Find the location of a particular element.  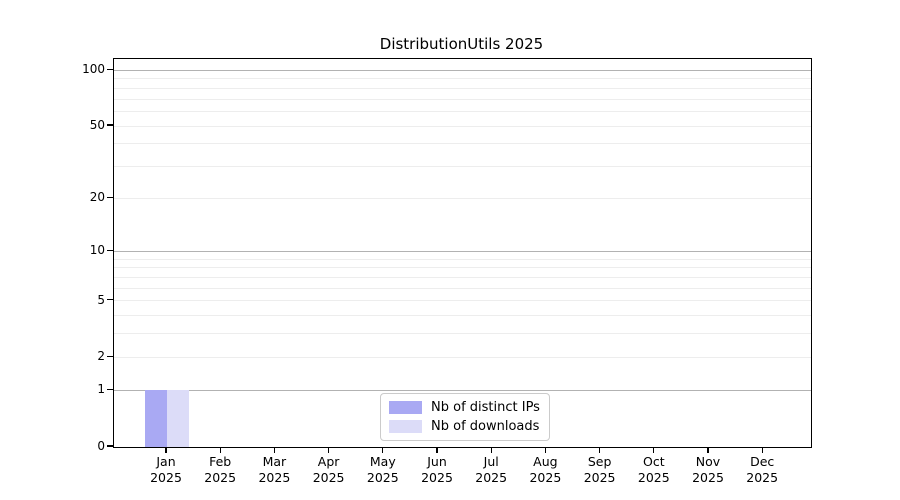

legend-label: Nb of distinct IPs is located at coordinates (485, 407).